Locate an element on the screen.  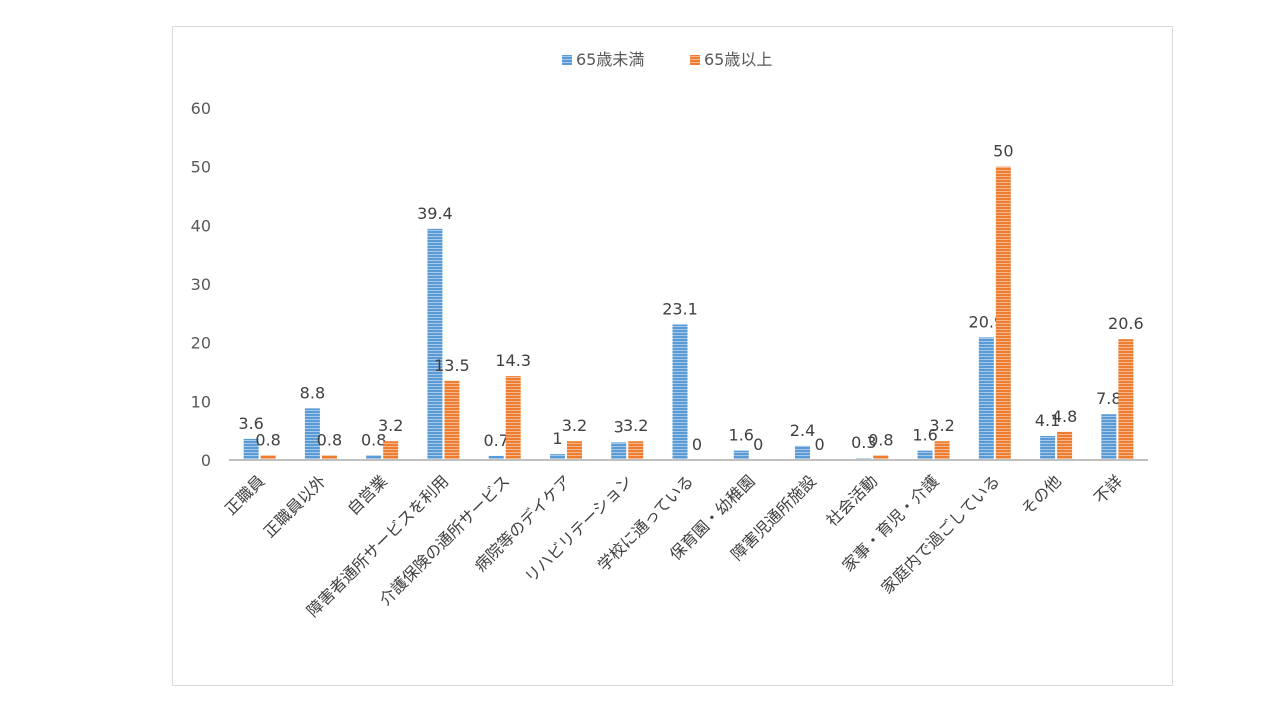
x-category-label: 自営業 is located at coordinates (367, 494).